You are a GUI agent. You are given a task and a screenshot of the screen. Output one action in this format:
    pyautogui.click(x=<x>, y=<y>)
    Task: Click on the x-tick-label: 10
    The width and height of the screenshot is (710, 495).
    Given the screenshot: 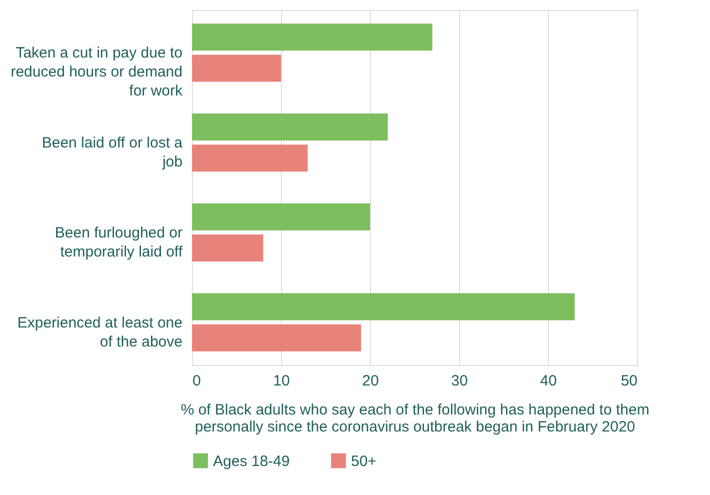 What is the action you would take?
    pyautogui.click(x=281, y=381)
    